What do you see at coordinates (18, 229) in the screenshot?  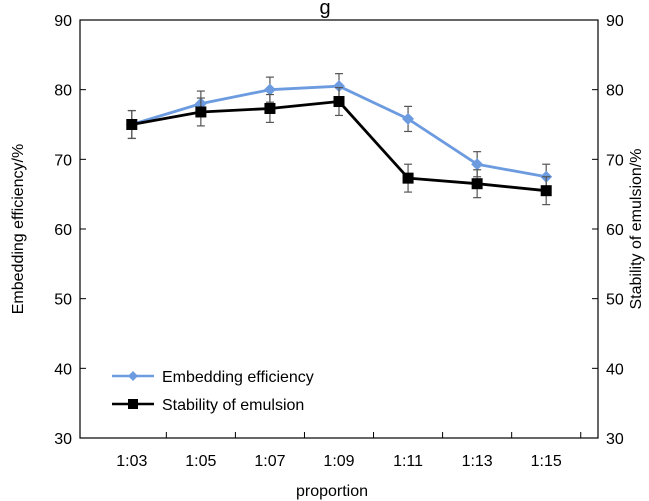 I see `y-axis-label-left: Embedding efficiency/%` at bounding box center [18, 229].